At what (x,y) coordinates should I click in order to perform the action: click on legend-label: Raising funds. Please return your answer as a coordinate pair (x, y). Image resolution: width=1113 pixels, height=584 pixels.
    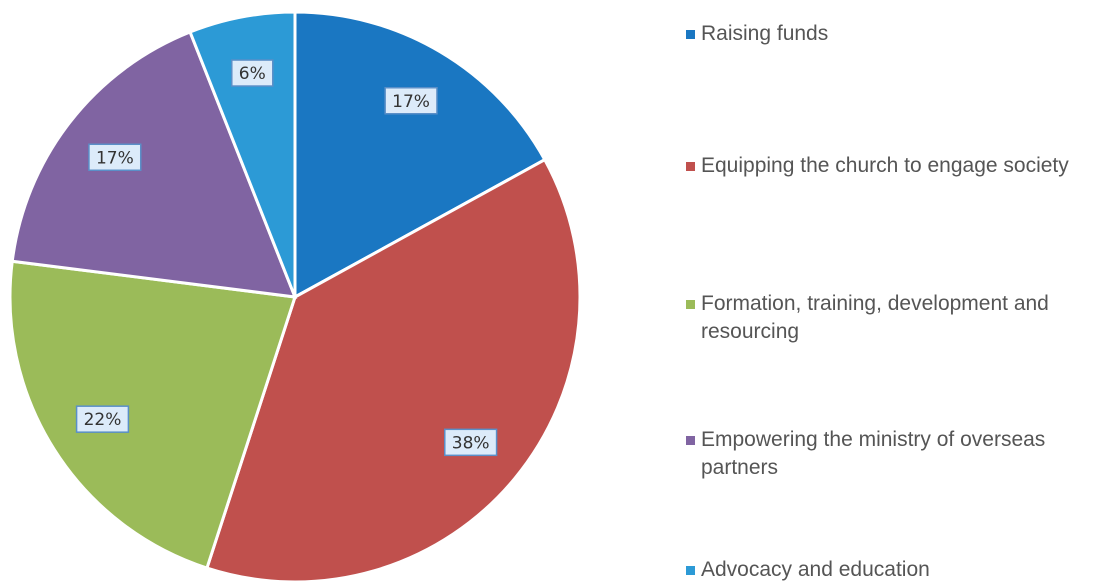
    Looking at the image, I should click on (765, 33).